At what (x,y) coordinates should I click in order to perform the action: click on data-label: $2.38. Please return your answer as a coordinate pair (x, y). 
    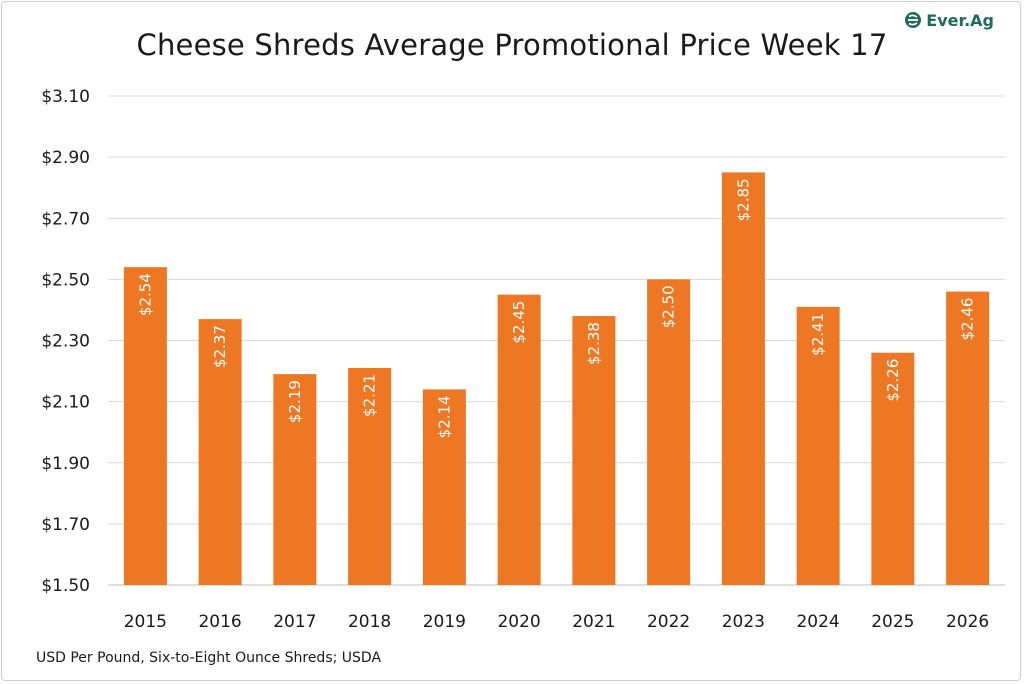
    Looking at the image, I should click on (594, 343).